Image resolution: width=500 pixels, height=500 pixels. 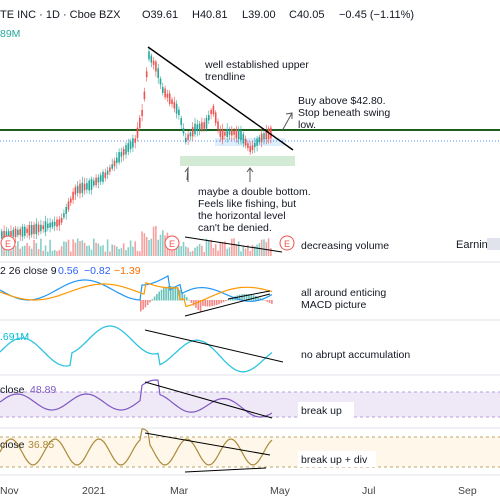 I want to click on stoch-band, so click(x=250, y=452).